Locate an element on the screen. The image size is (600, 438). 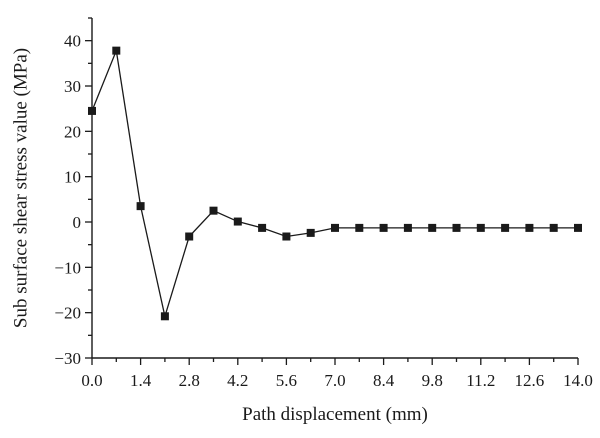
x-tick-label: 9.8 is located at coordinates (432, 380).